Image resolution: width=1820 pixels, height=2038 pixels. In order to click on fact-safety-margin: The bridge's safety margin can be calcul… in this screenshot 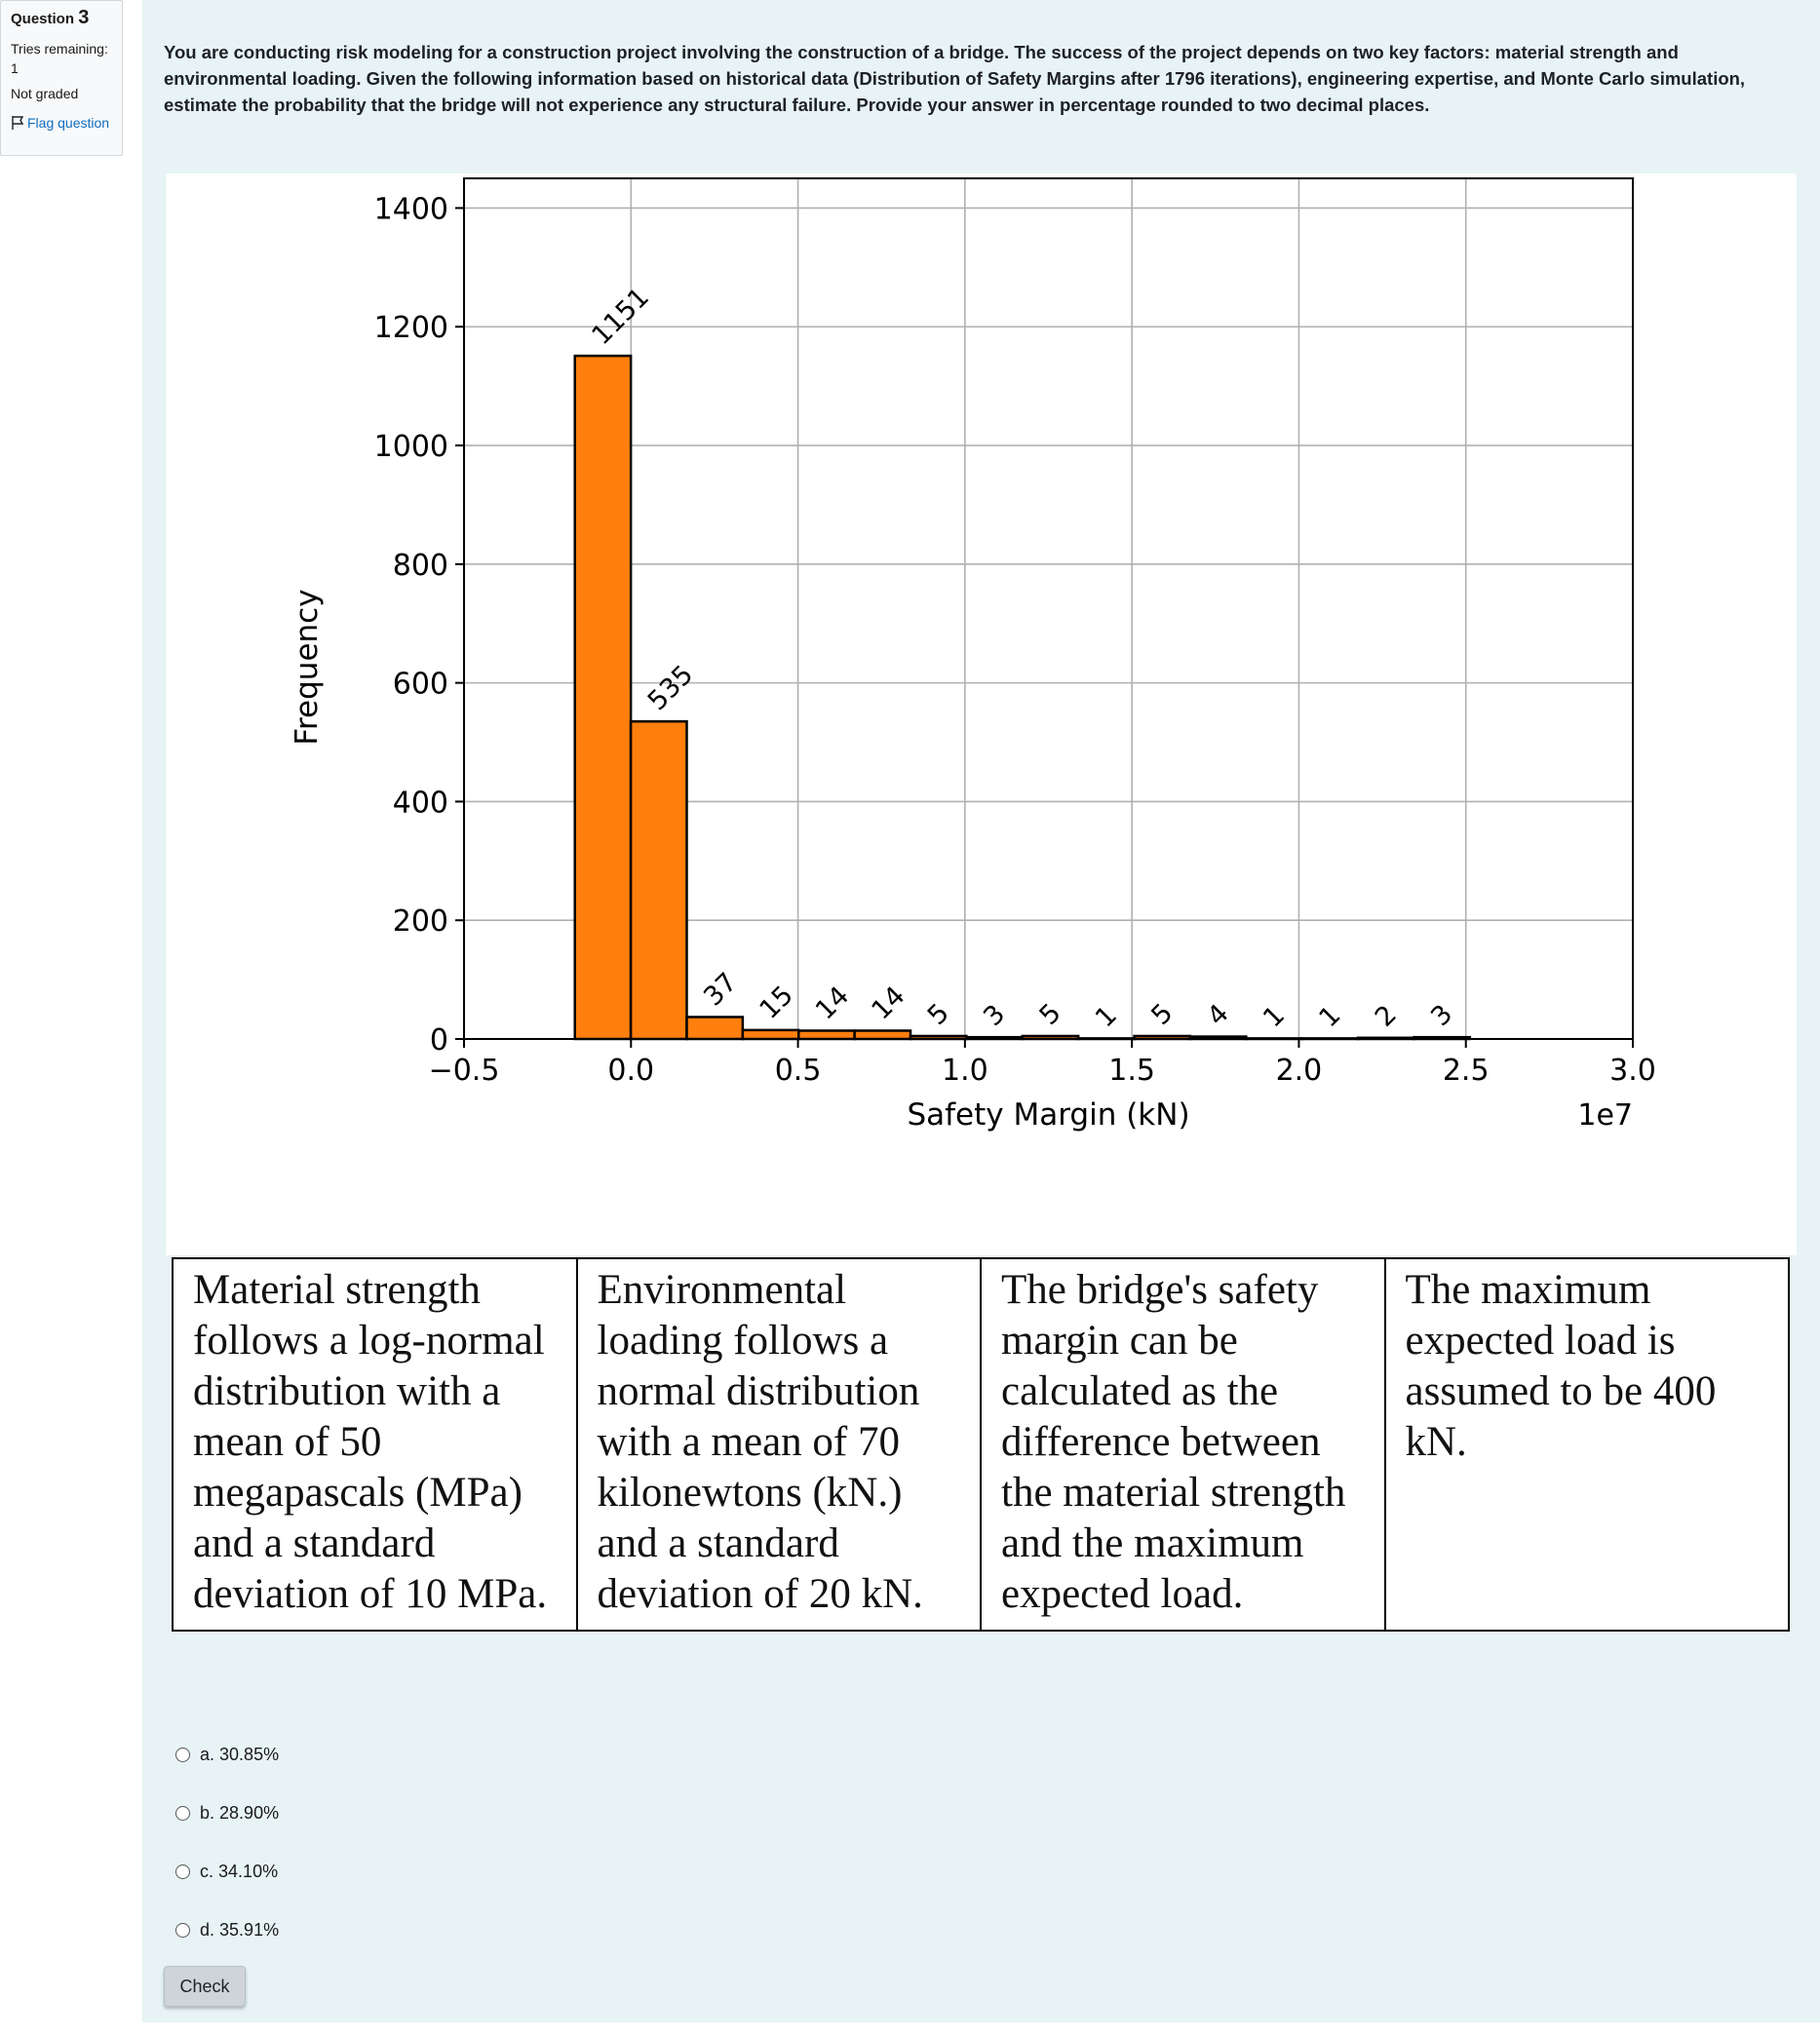, I will do `click(1183, 1444)`.